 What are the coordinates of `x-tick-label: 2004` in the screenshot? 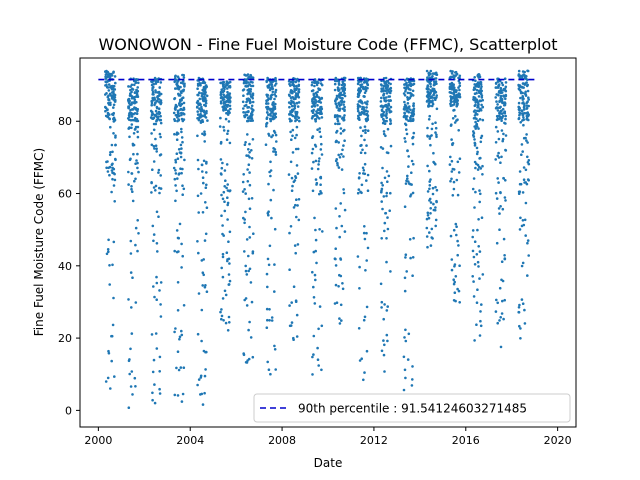 It's located at (190, 440).